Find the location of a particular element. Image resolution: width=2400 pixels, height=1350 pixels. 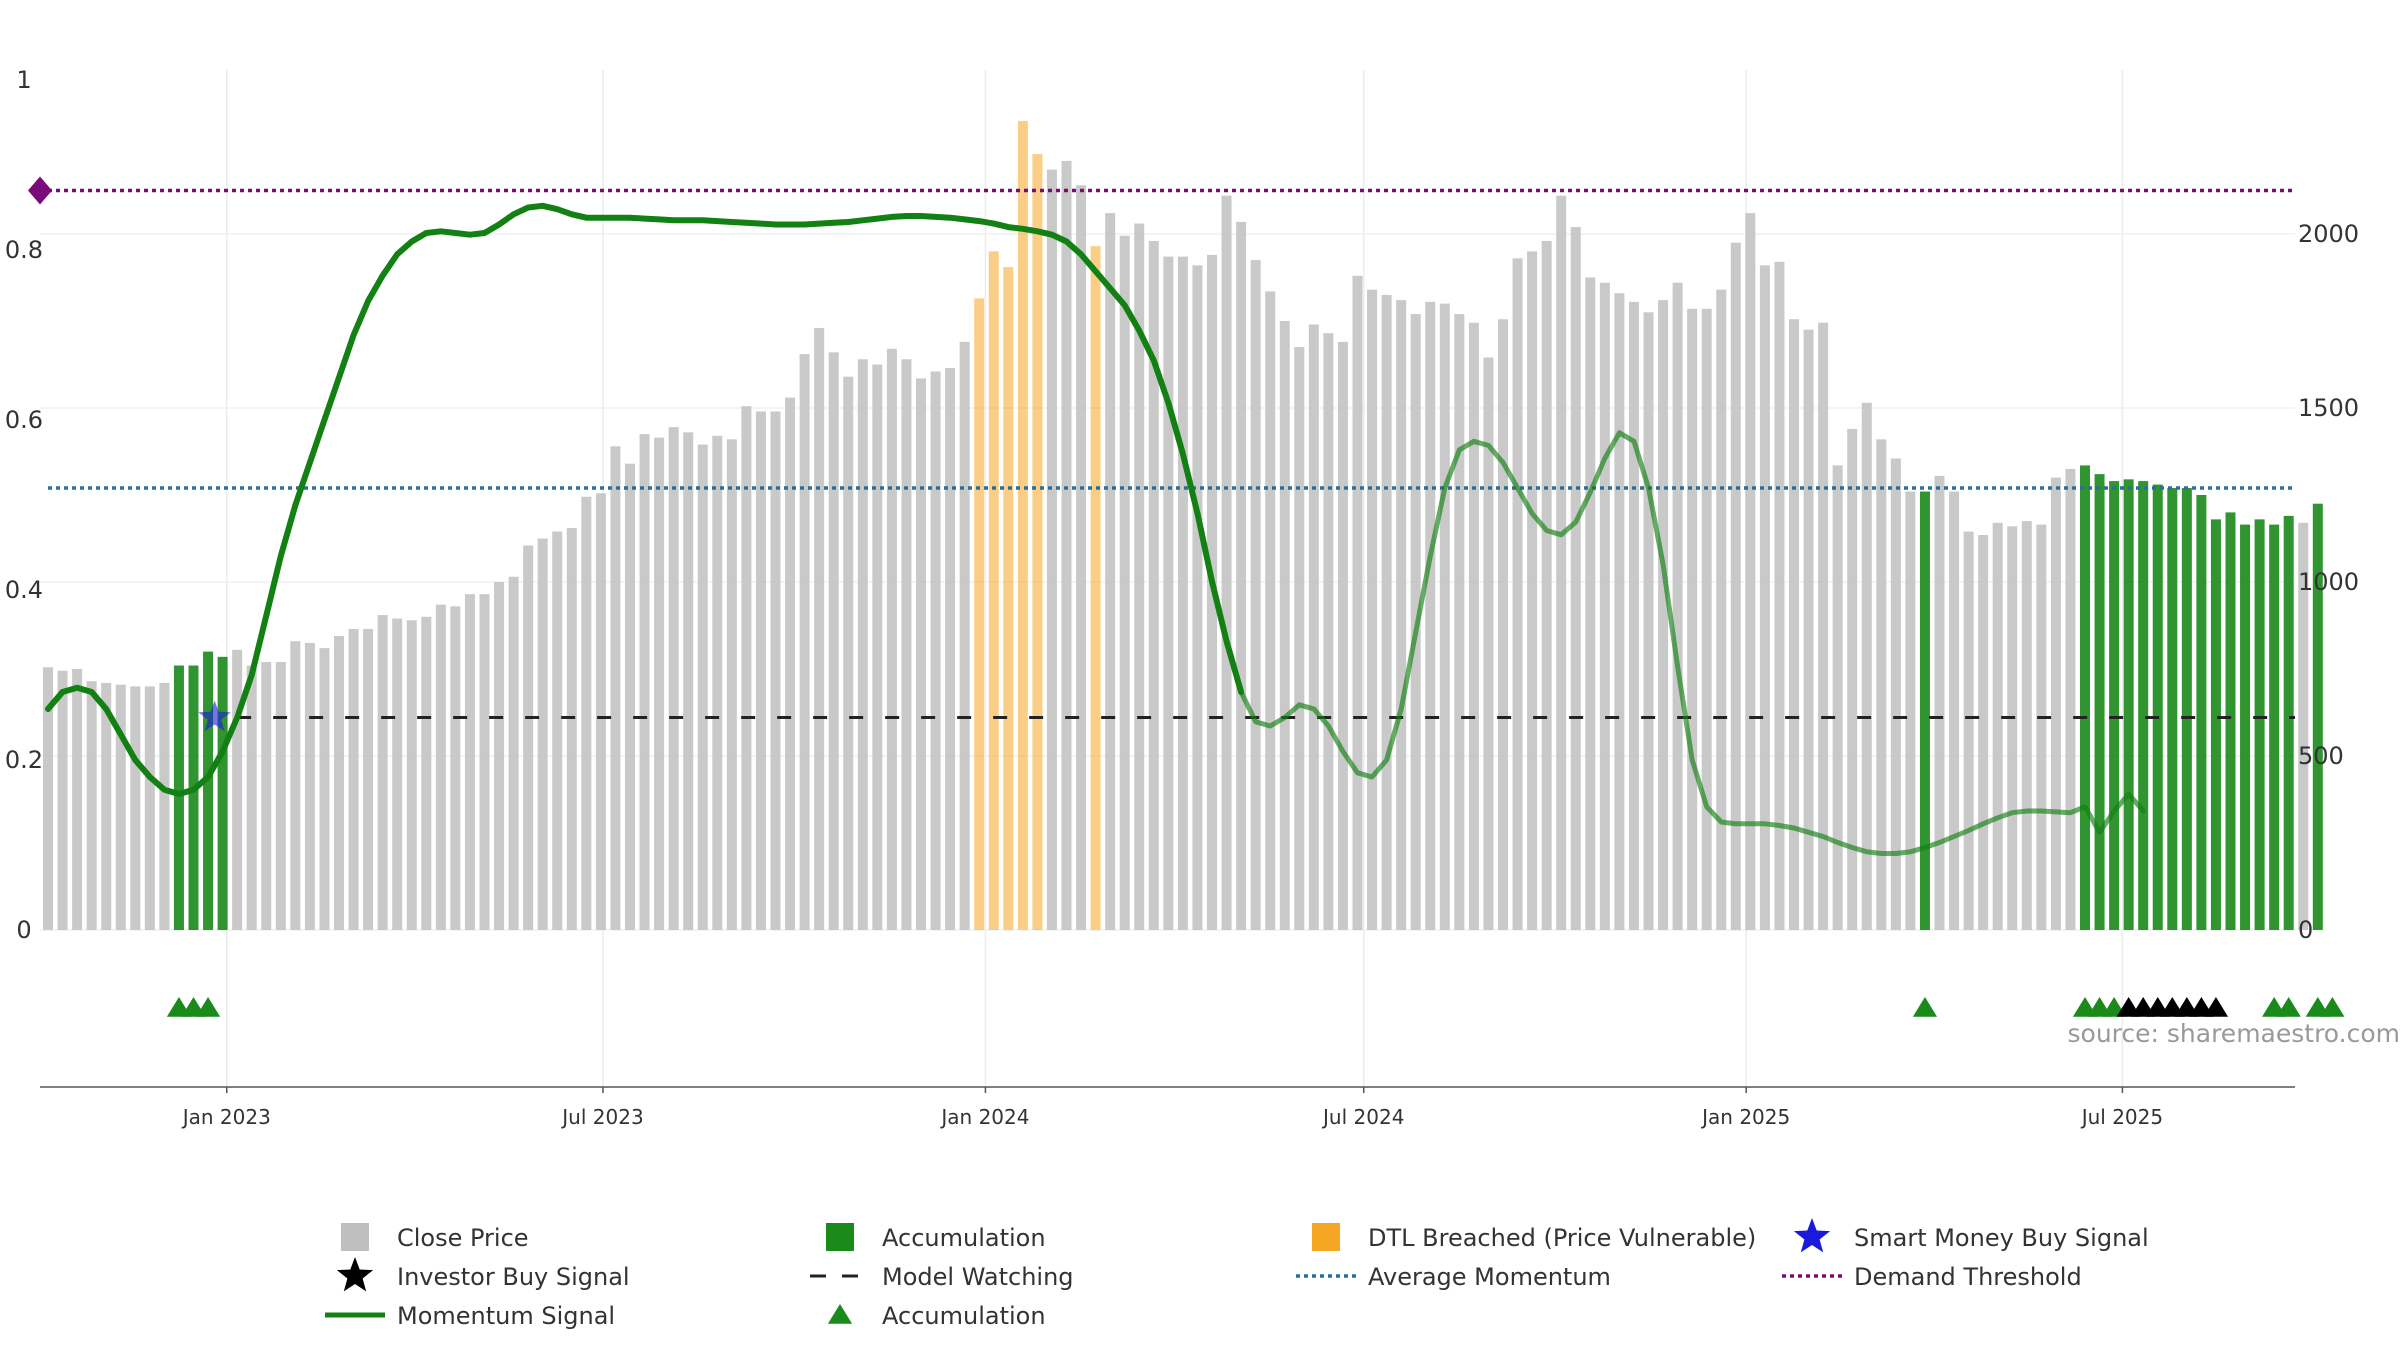

demand-threshold-marker is located at coordinates (40, 190).